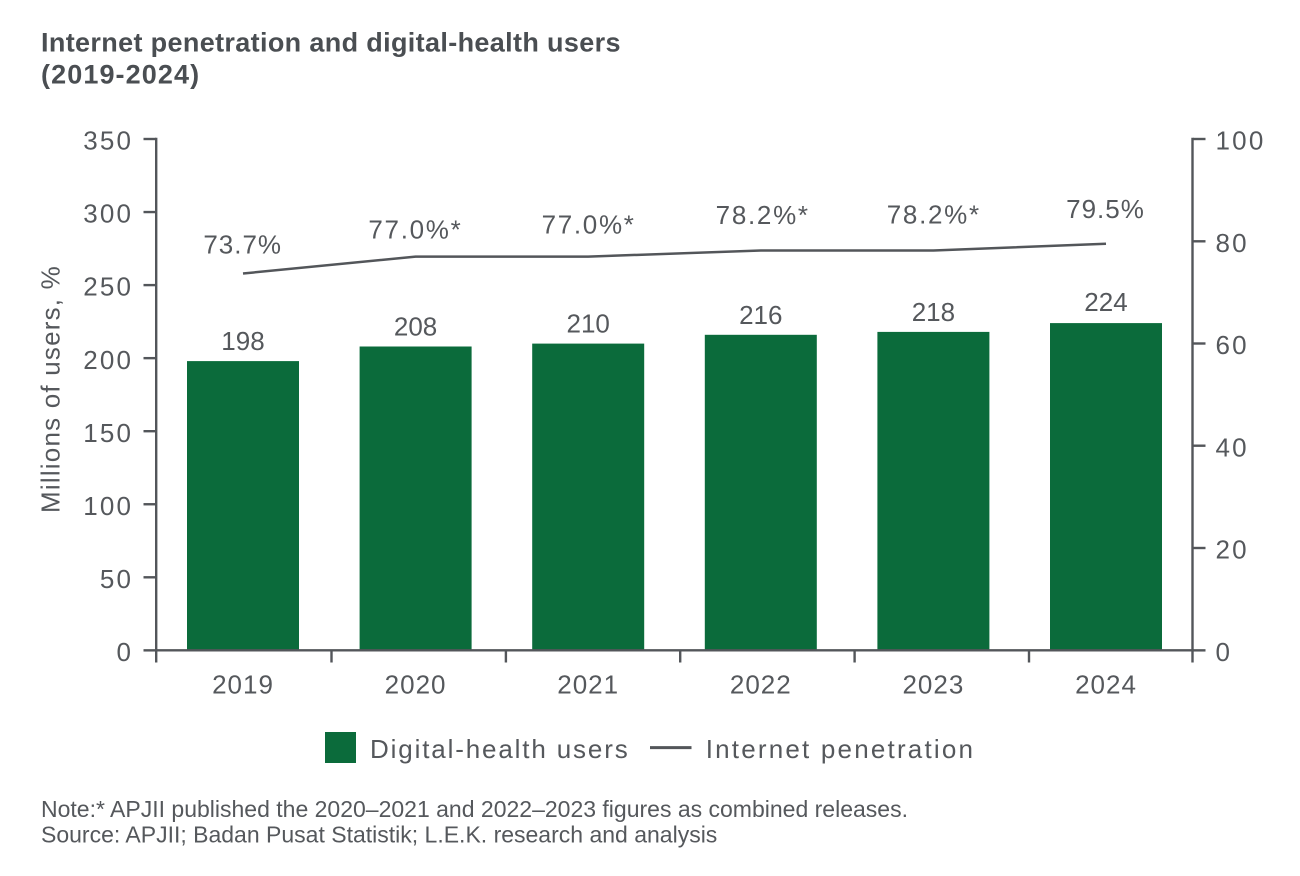 The height and width of the screenshot is (876, 1300). I want to click on svg-text: Millions of users, %, so click(50, 389).